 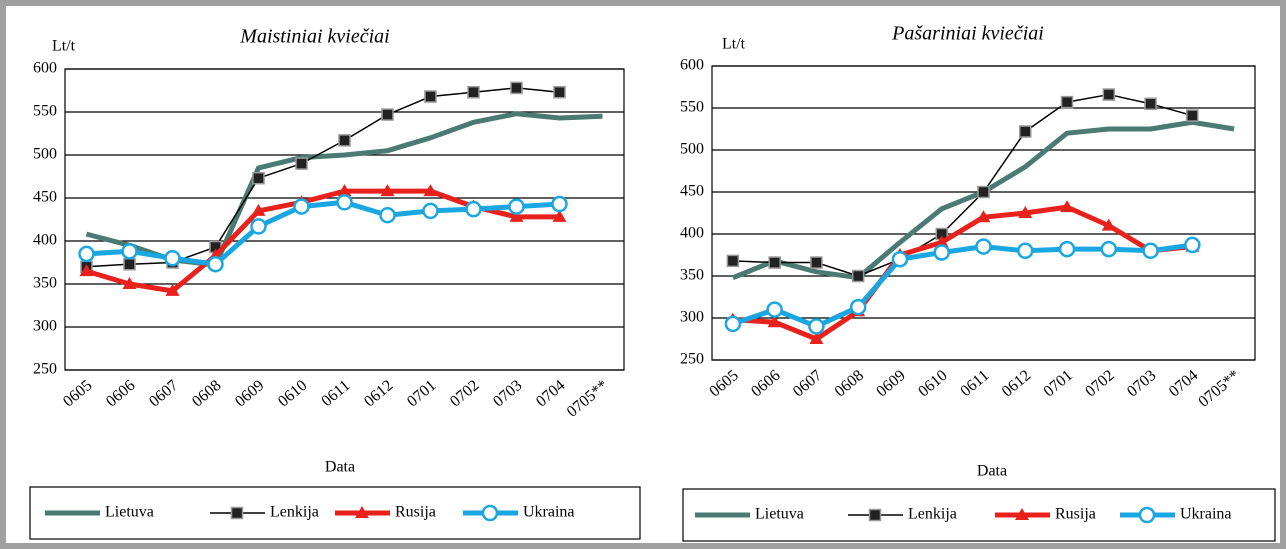 I want to click on chart-title: Maistiniai kviečiai, so click(x=314, y=37).